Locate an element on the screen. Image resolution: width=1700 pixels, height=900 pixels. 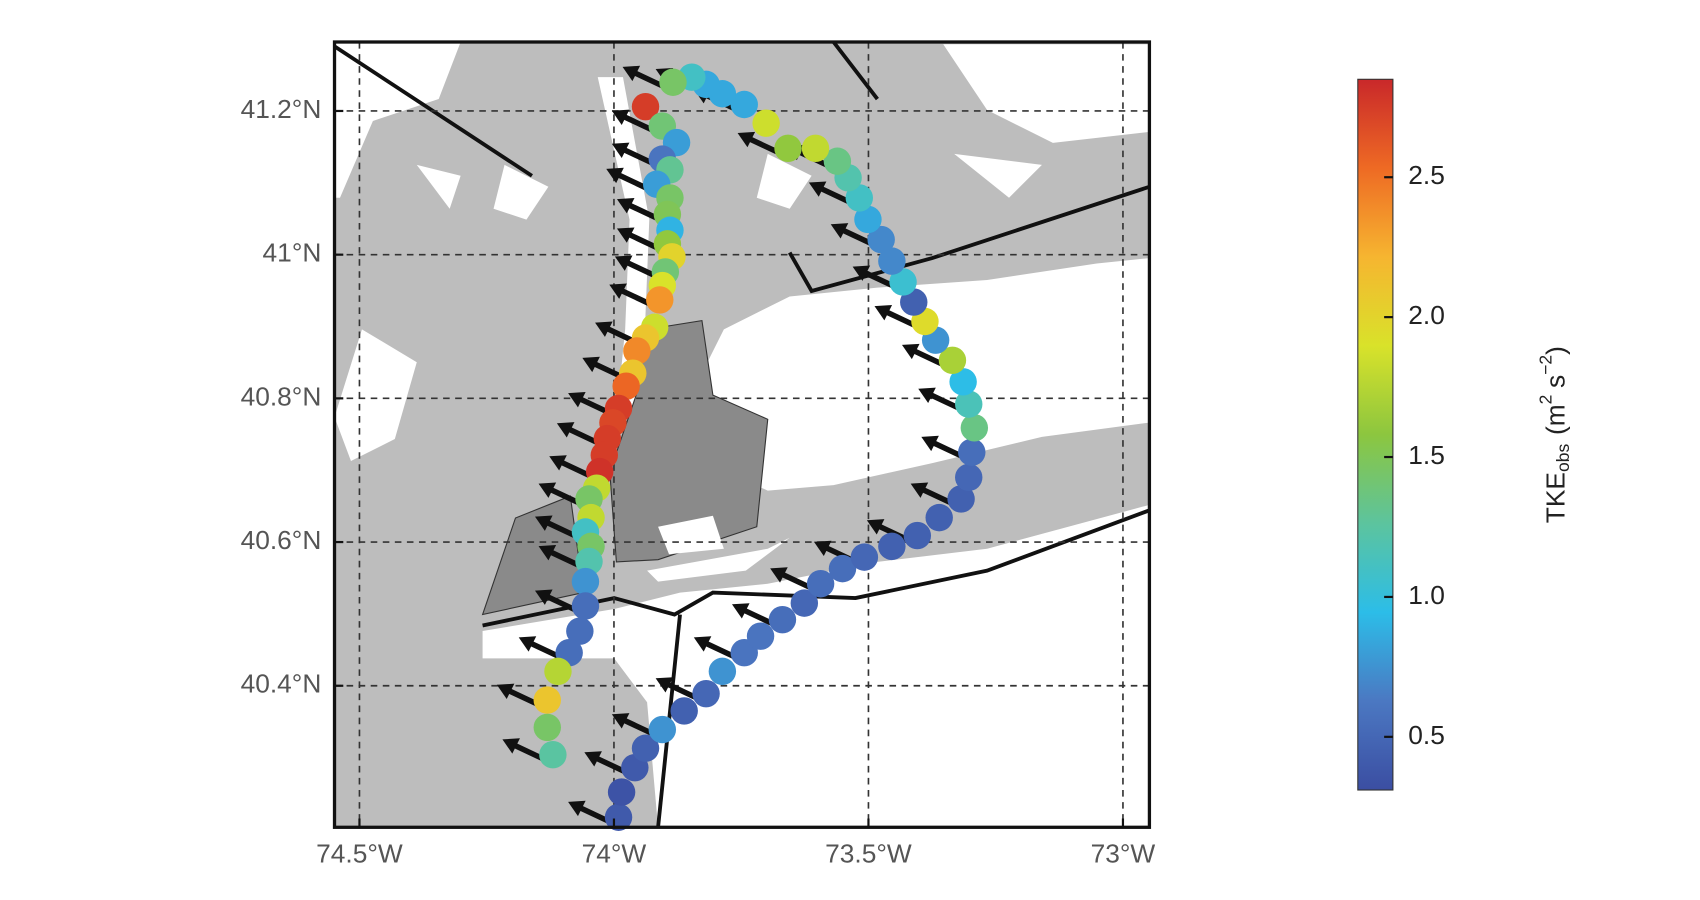
colorbar-tick-label: 1.0 is located at coordinates (1426, 595).